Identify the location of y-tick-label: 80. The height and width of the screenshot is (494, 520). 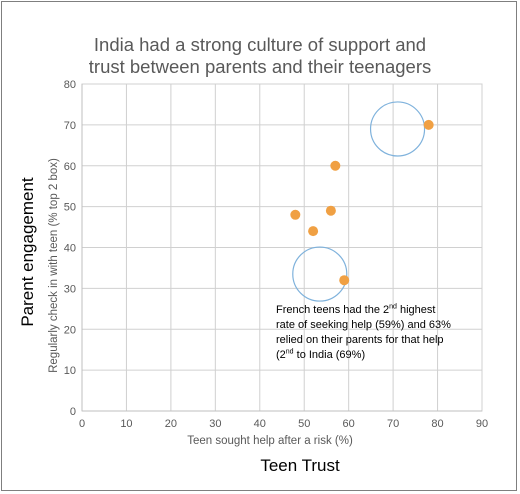
(70, 85).